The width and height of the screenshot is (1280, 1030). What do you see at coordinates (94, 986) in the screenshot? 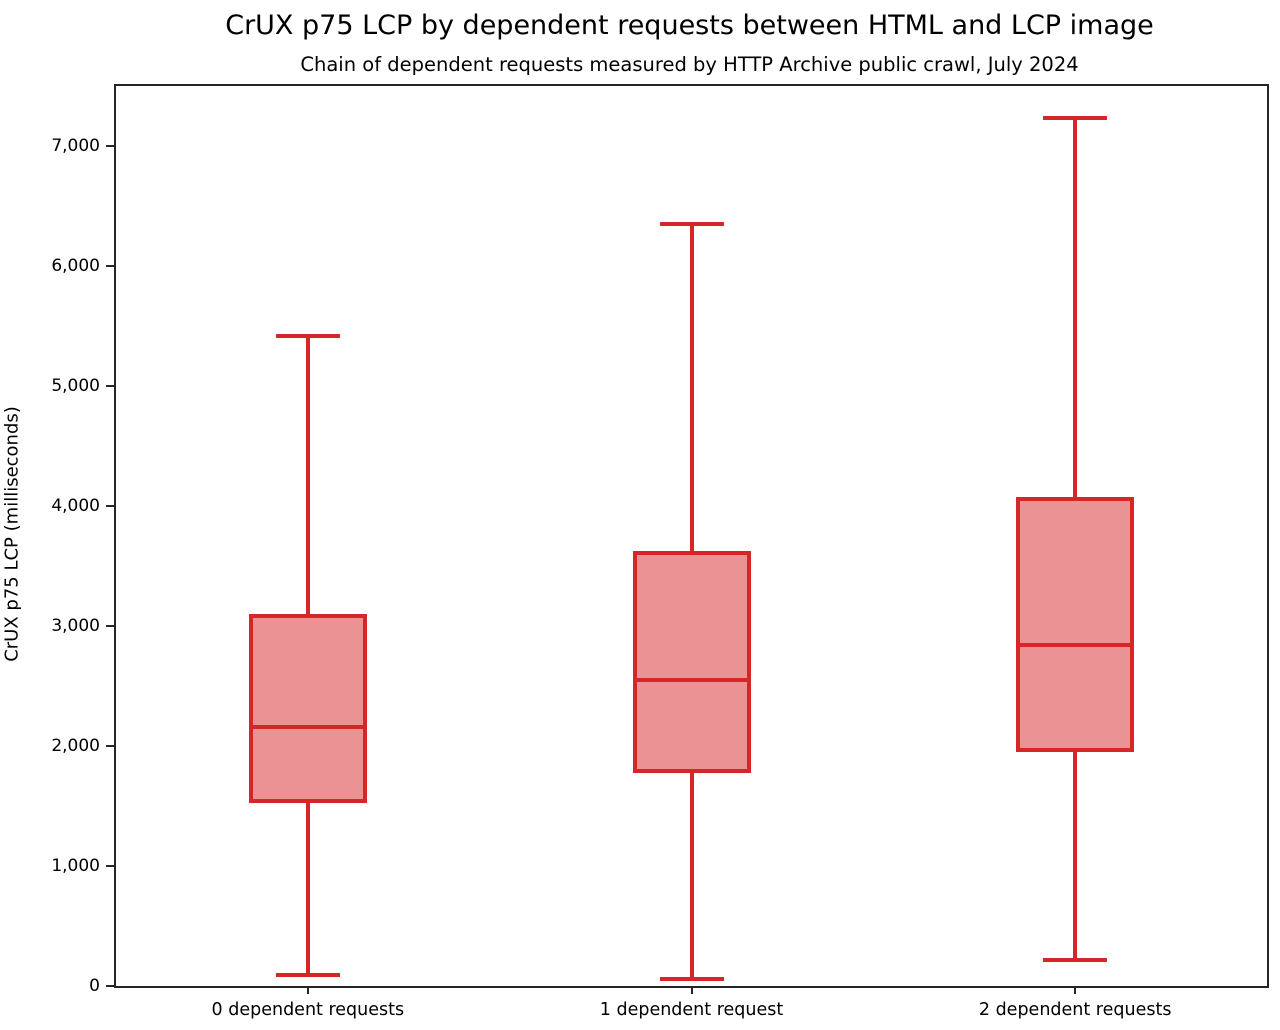
I see `y-tick-label: 0` at bounding box center [94, 986].